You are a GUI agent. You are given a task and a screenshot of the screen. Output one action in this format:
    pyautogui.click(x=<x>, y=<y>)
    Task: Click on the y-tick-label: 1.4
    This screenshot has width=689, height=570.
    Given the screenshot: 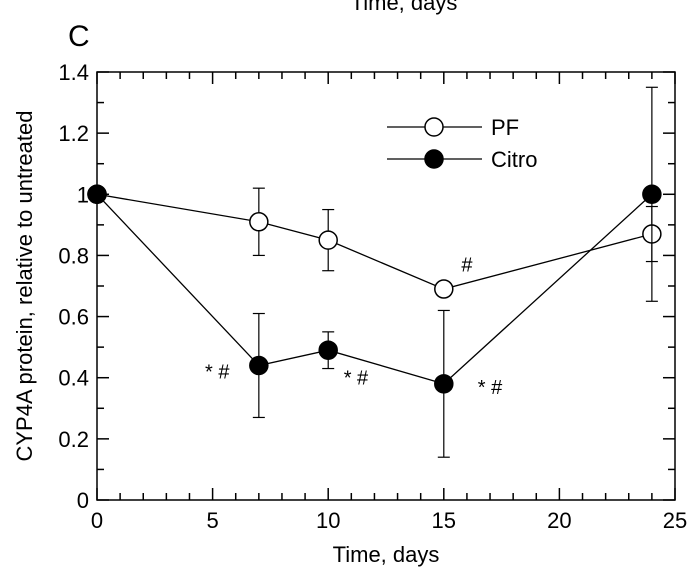 What is the action you would take?
    pyautogui.click(x=73, y=72)
    